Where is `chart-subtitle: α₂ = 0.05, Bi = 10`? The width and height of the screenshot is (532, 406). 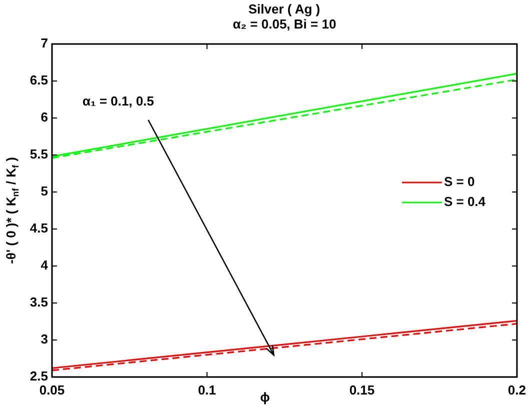
chart-subtitle: α₂ = 0.05, Bi = 10 is located at coordinates (284, 24).